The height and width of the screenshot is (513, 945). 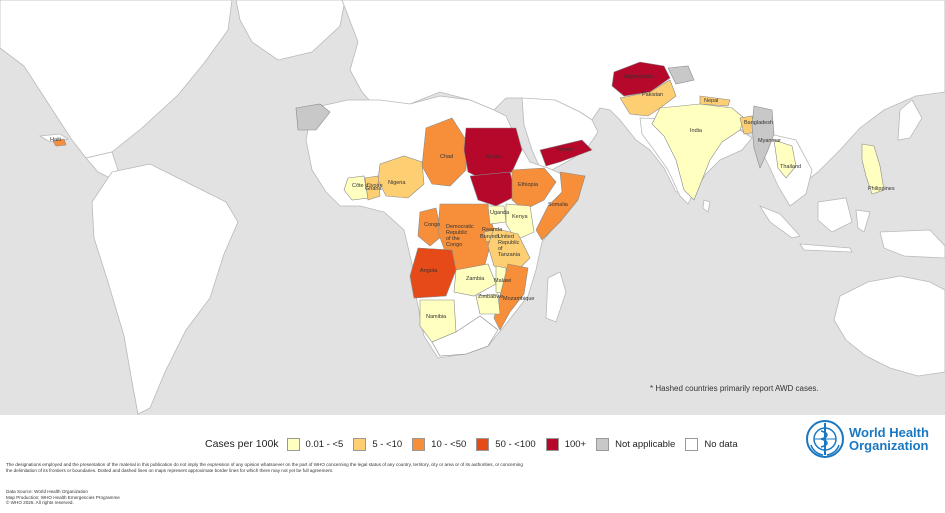 I want to click on country-label: Ghana, so click(x=373, y=189).